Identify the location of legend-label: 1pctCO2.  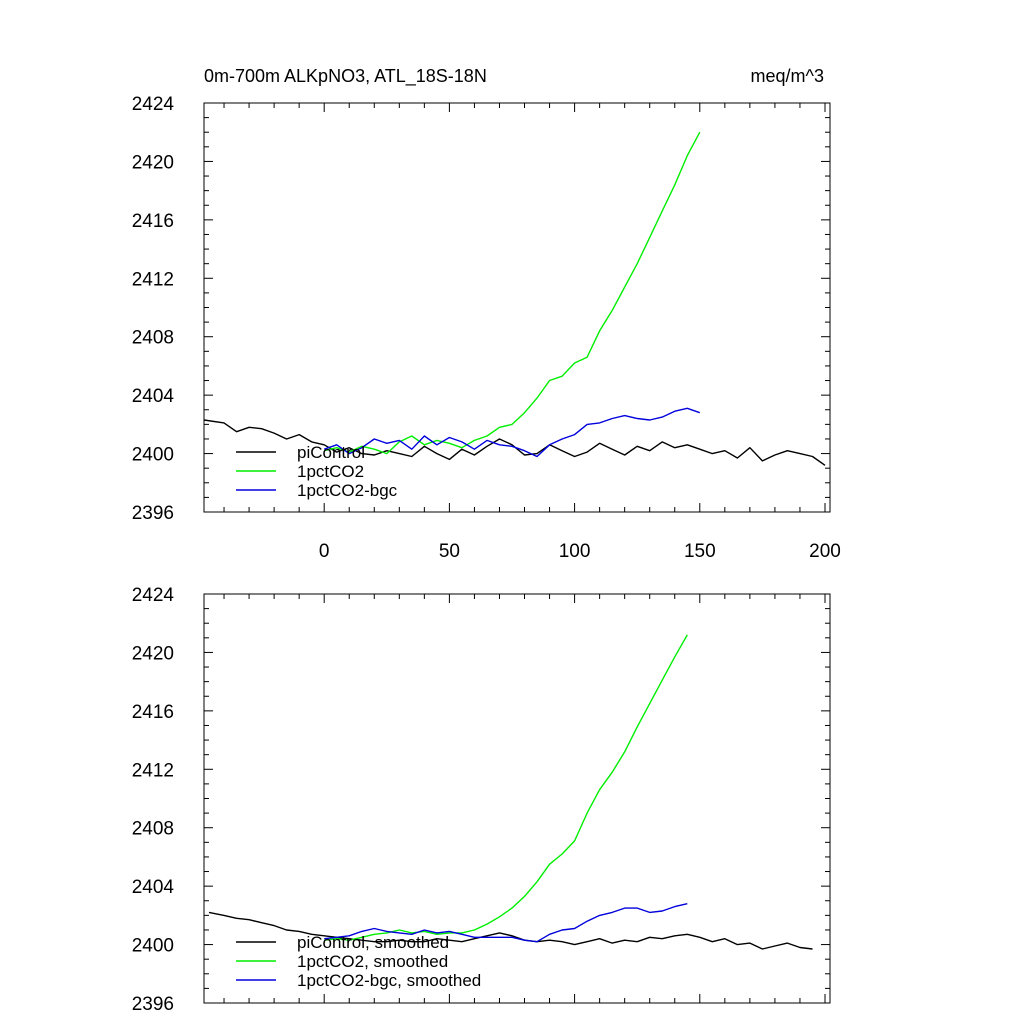
(330, 471).